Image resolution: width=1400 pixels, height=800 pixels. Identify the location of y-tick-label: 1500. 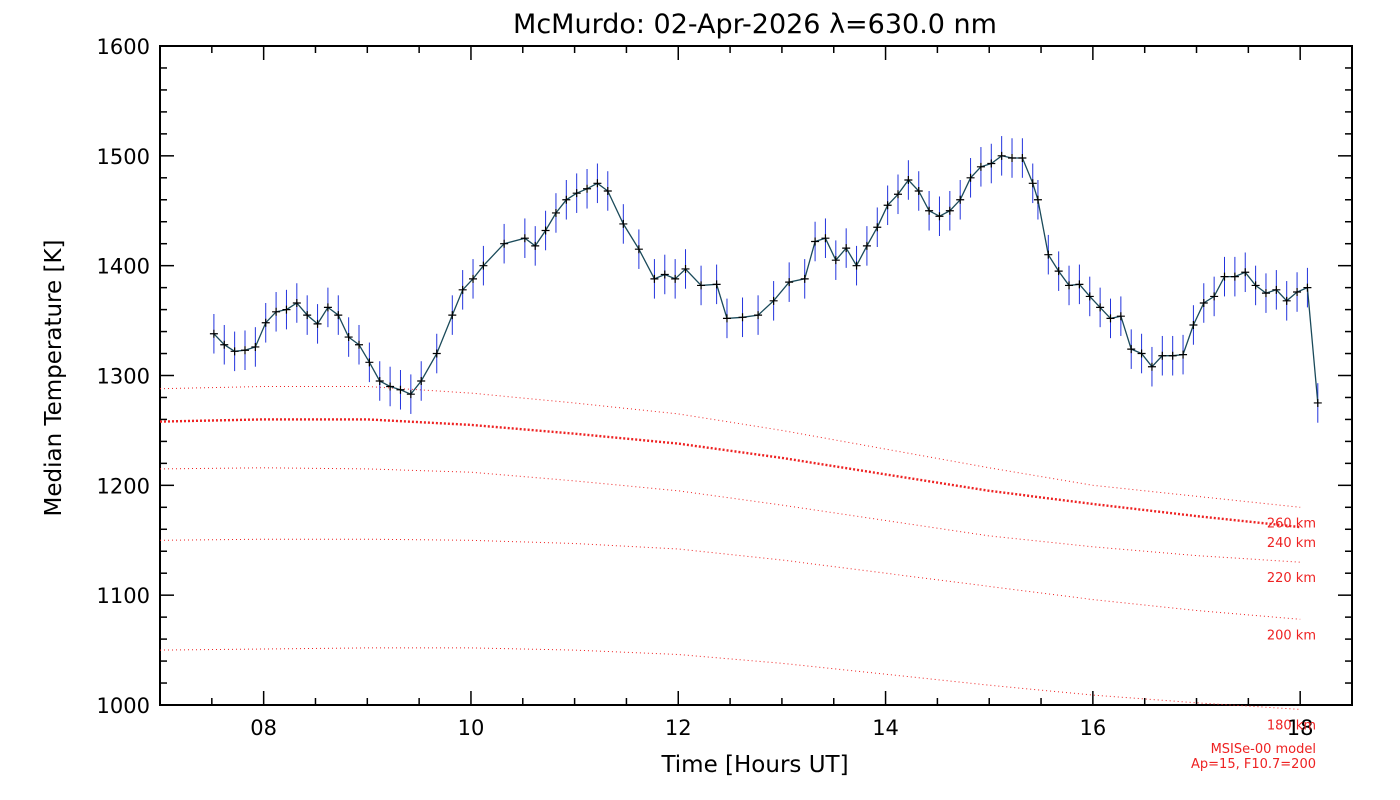
(123, 157).